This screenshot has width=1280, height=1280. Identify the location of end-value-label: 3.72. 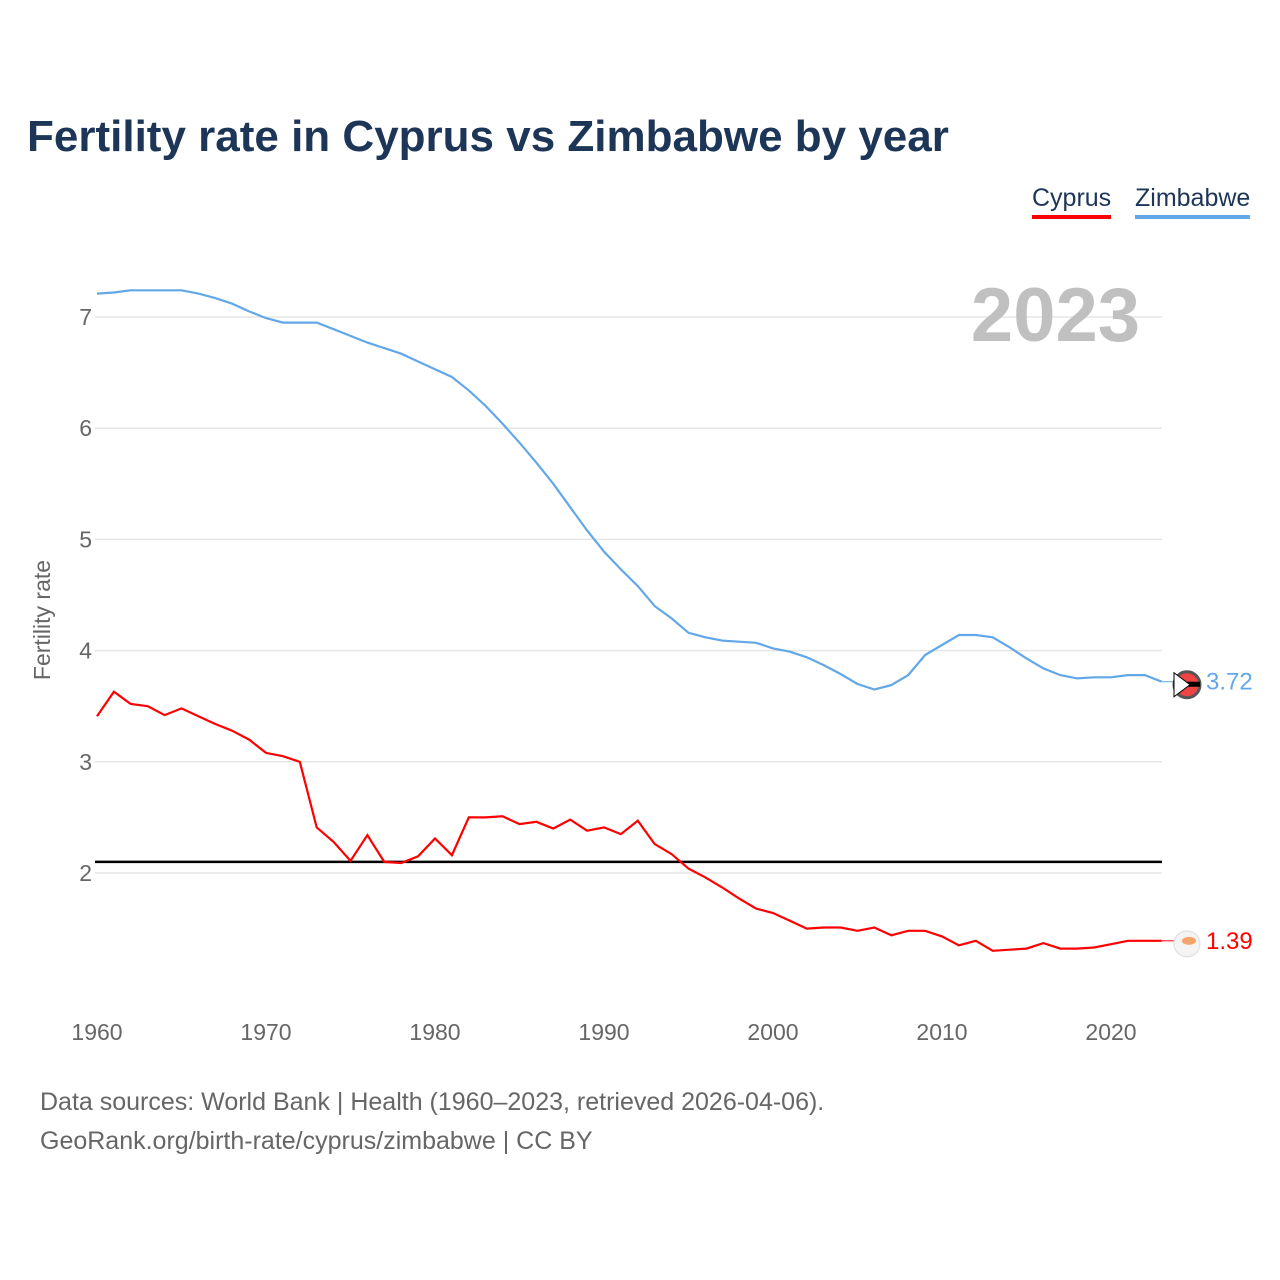
(1229, 682).